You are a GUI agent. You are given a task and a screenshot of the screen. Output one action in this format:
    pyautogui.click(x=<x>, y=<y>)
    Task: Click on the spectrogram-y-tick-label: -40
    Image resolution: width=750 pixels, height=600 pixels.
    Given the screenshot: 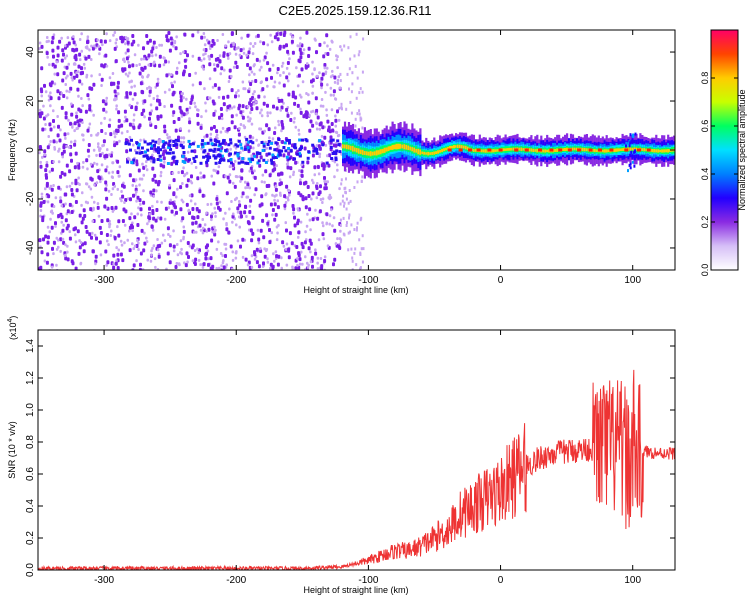 What is the action you would take?
    pyautogui.click(x=30, y=247)
    